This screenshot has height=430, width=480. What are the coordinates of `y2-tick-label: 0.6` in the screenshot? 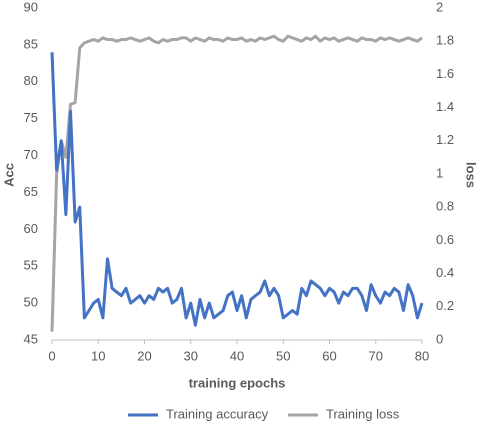 It's located at (445, 239).